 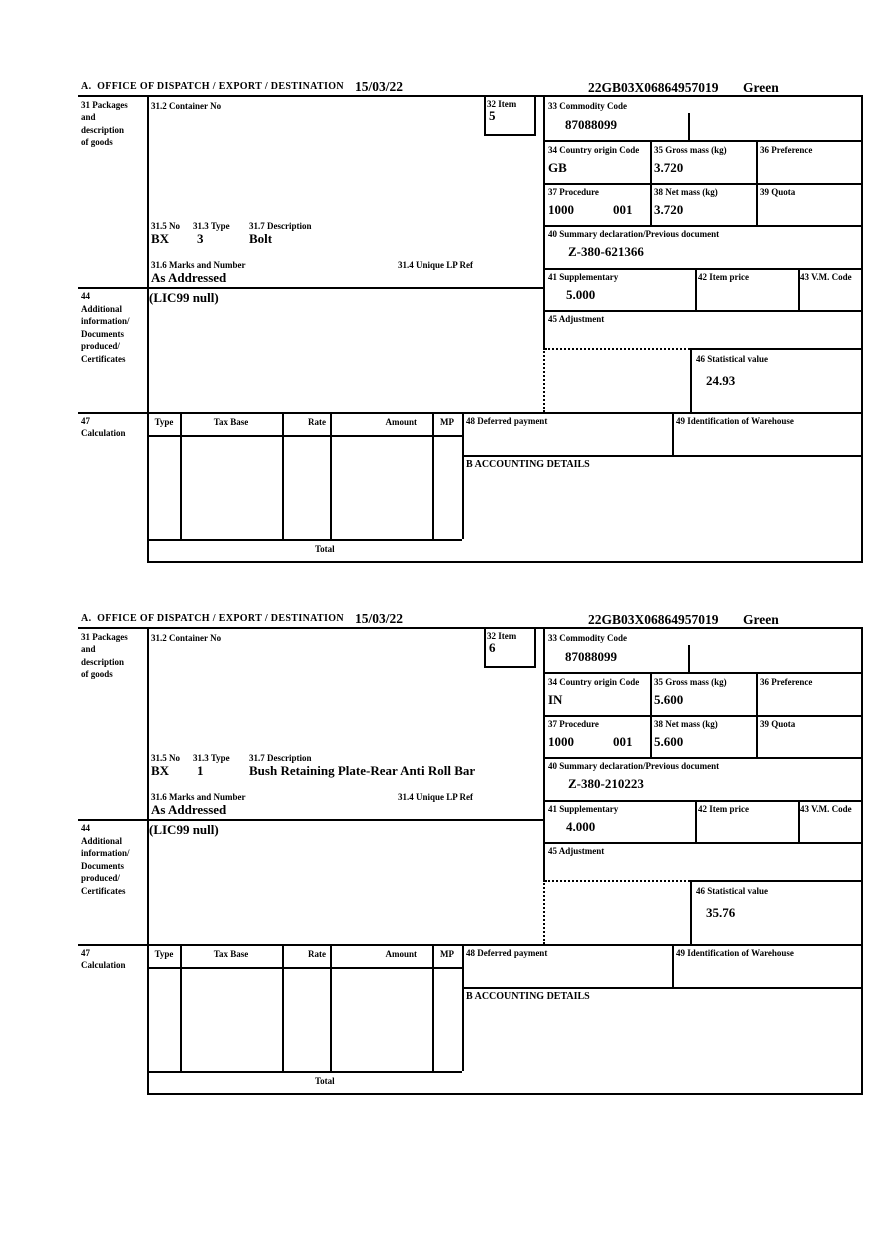 What do you see at coordinates (617, 881) in the screenshot?
I see `valuation-dotted-divider-h` at bounding box center [617, 881].